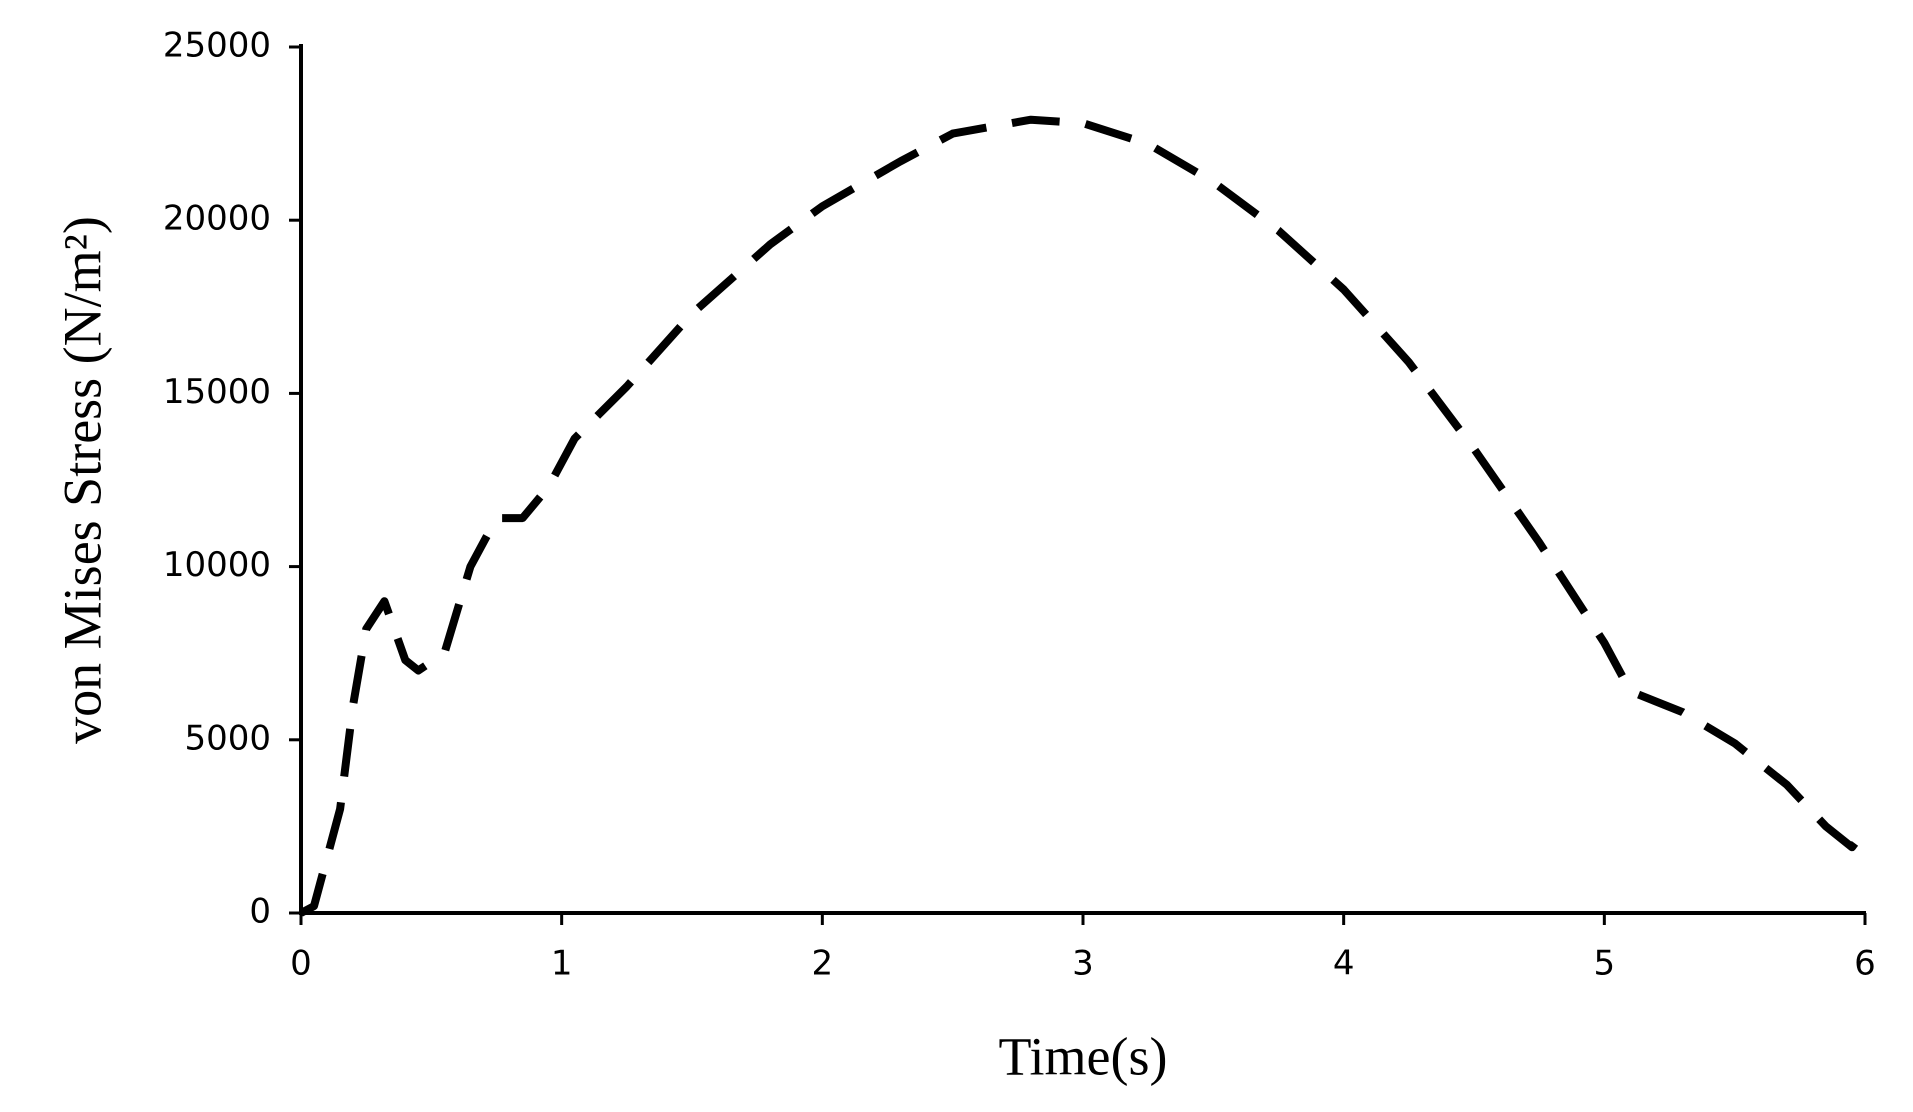 This screenshot has height=1112, width=1913. I want to click on x-tick-label: 4, so click(1344, 964).